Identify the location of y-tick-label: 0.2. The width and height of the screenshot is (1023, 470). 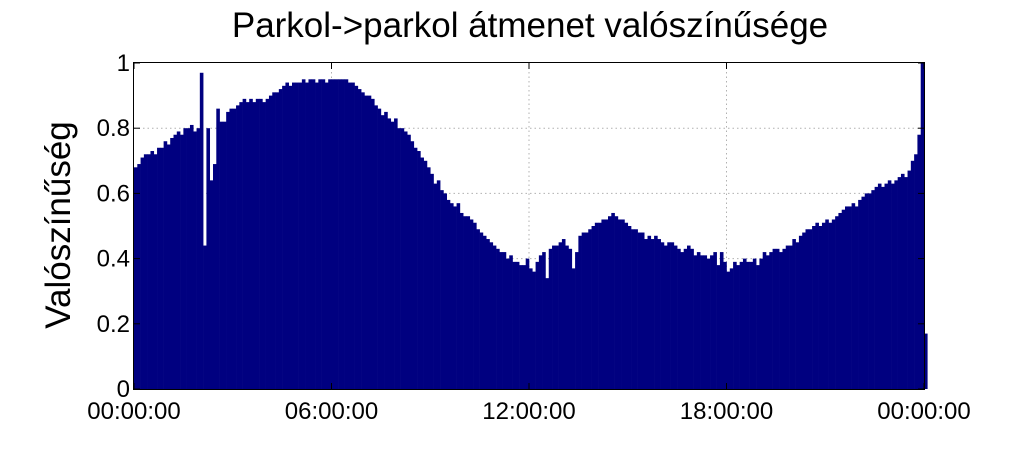
(113, 324).